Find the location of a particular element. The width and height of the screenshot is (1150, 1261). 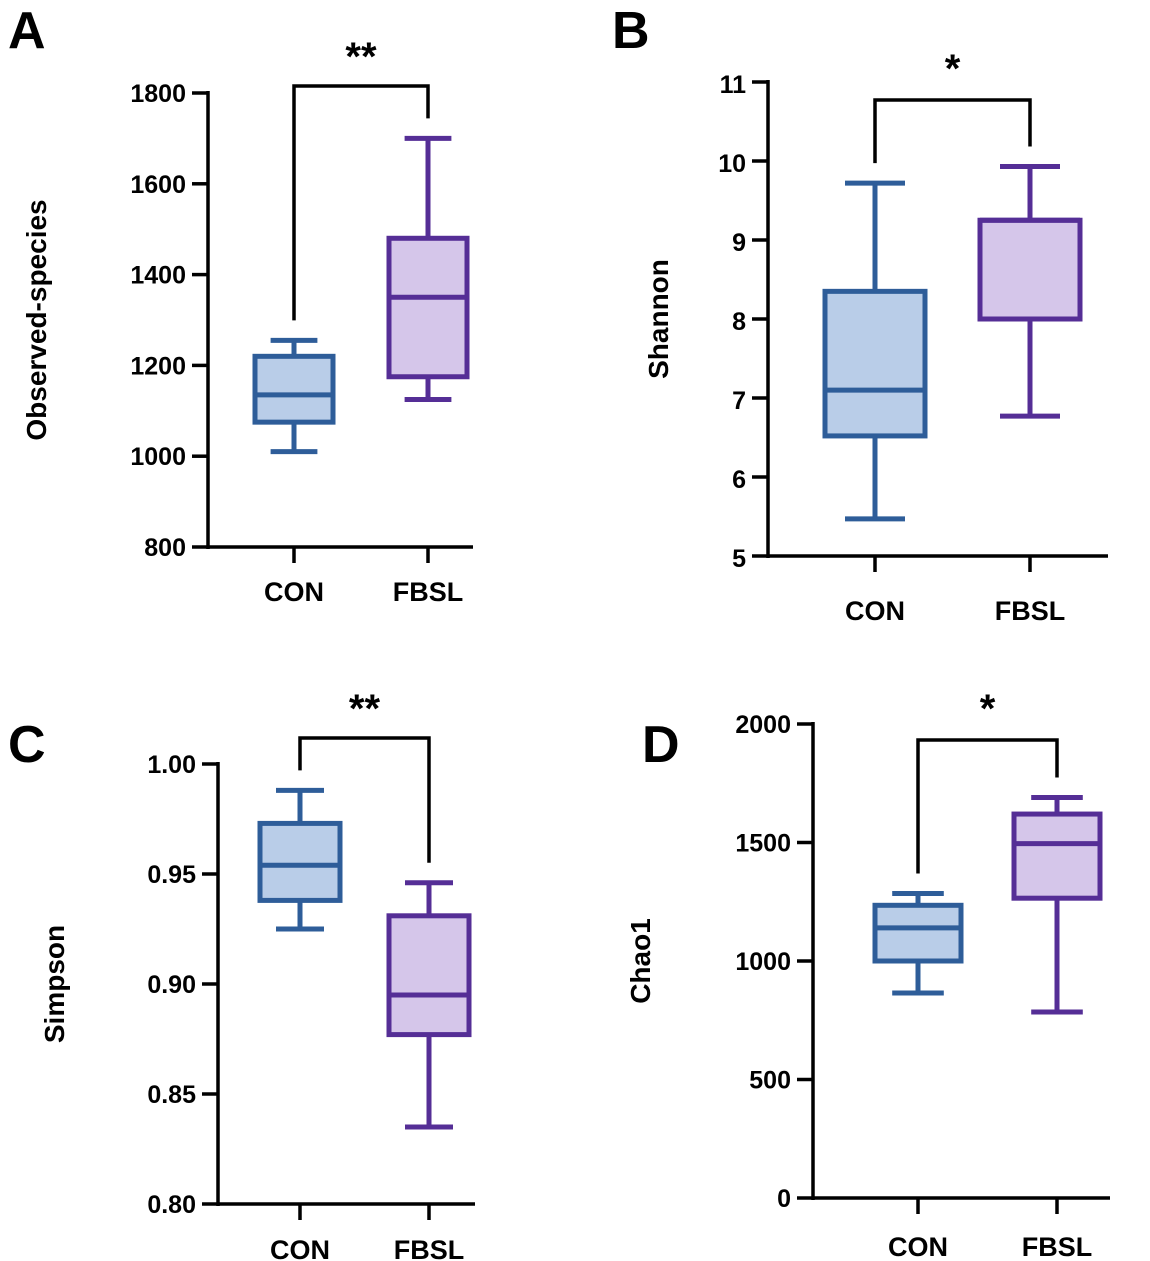

panel-letter: D is located at coordinates (661, 745).